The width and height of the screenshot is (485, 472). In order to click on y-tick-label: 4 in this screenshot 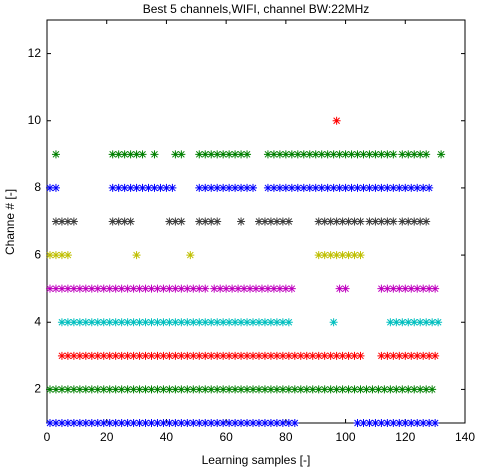, I will do `click(37, 321)`.